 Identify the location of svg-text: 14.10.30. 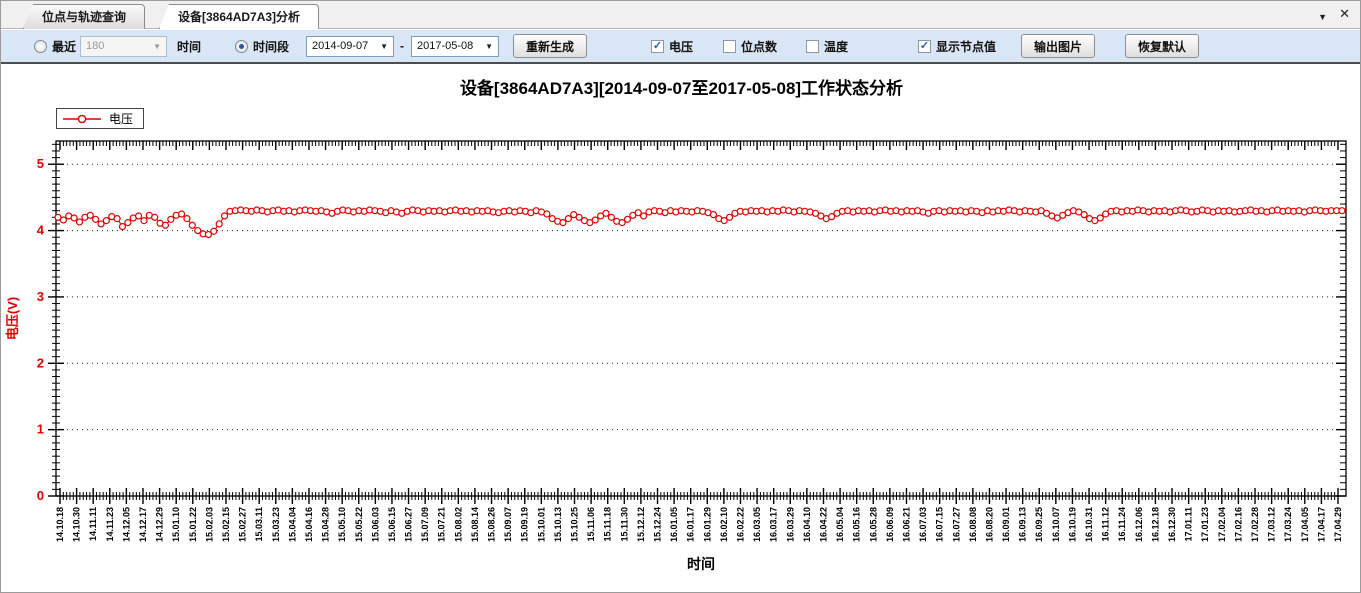
(77, 524).